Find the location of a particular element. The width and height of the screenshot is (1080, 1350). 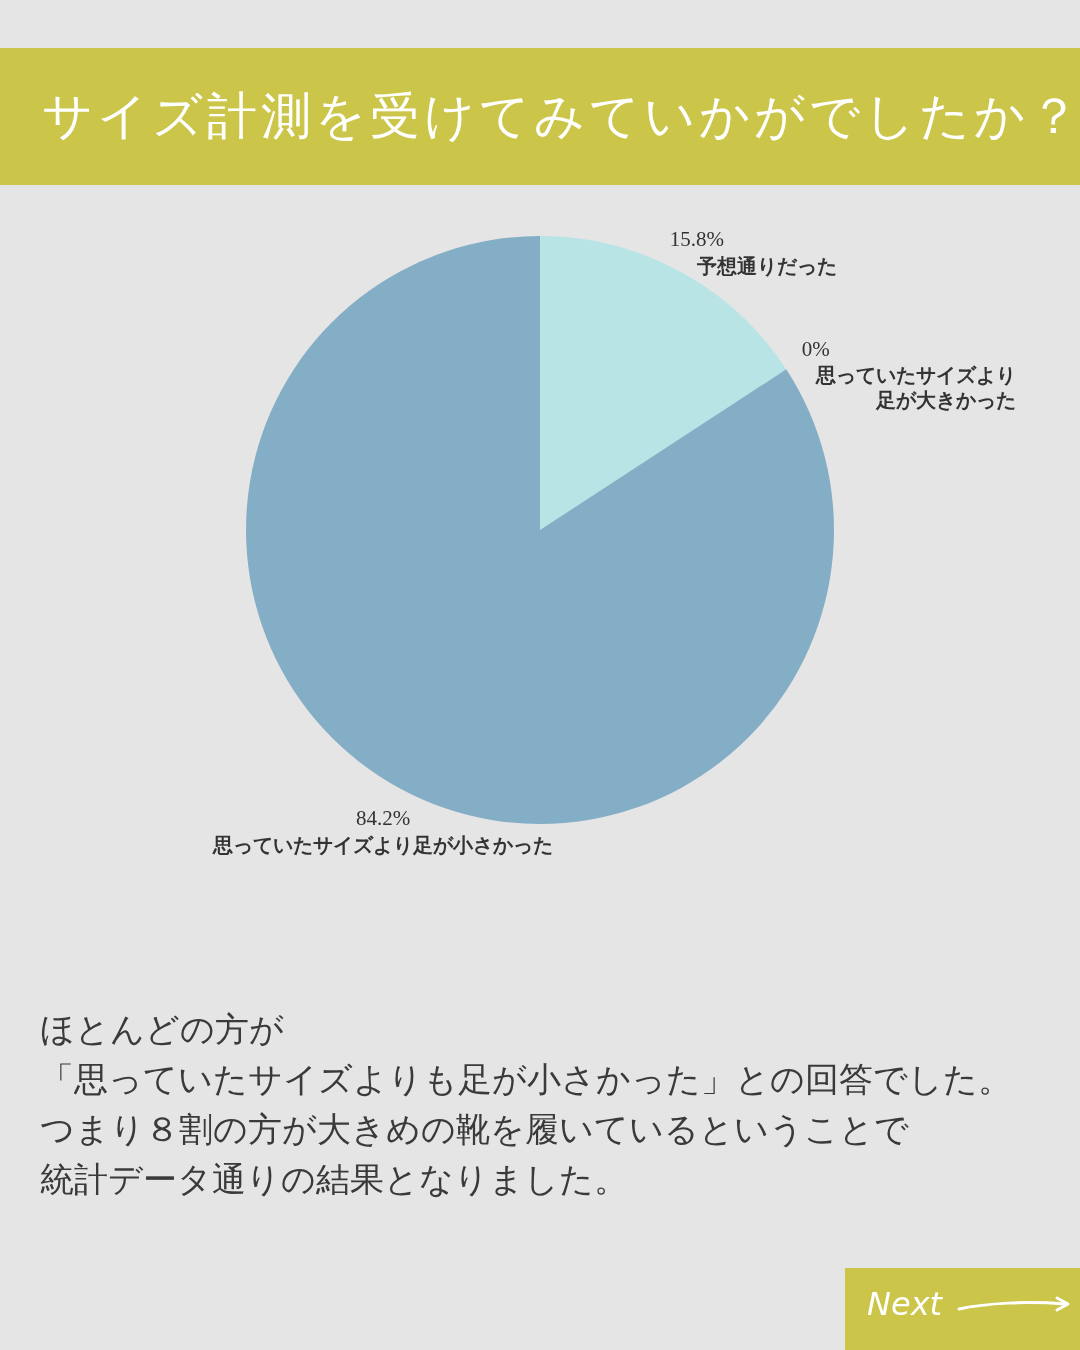

category-label: 思っていたサイズより足が大きかった is located at coordinates (915, 388).